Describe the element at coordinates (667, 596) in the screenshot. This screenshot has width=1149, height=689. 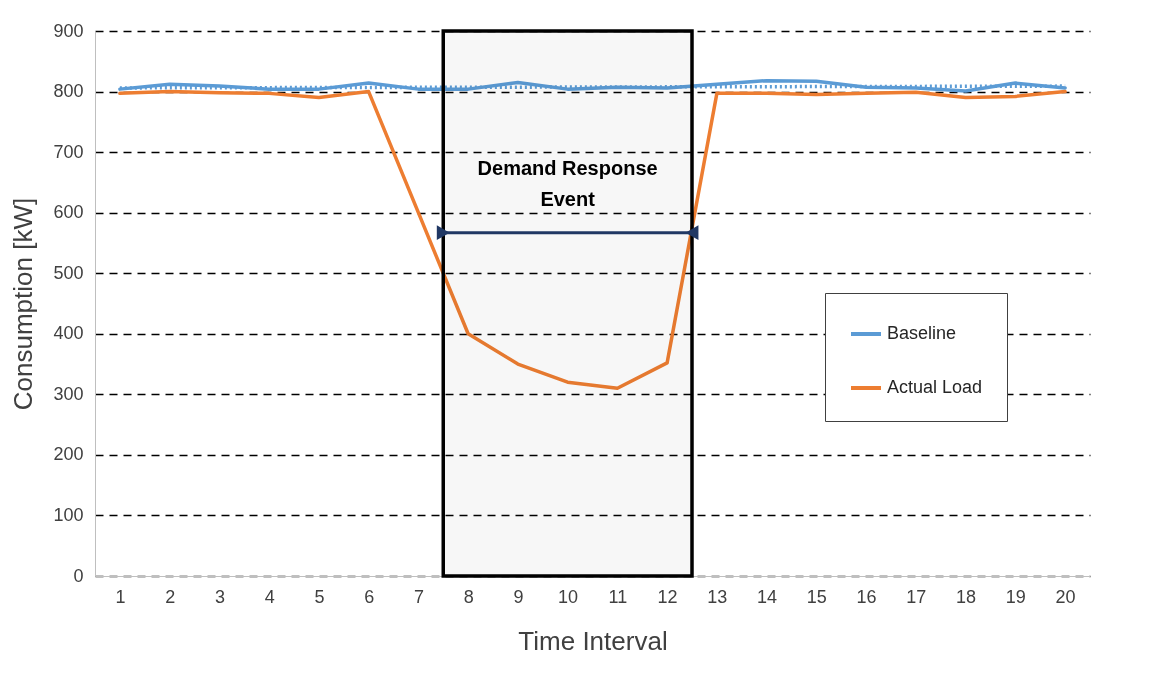
I see `x-tick-label: 12` at that location.